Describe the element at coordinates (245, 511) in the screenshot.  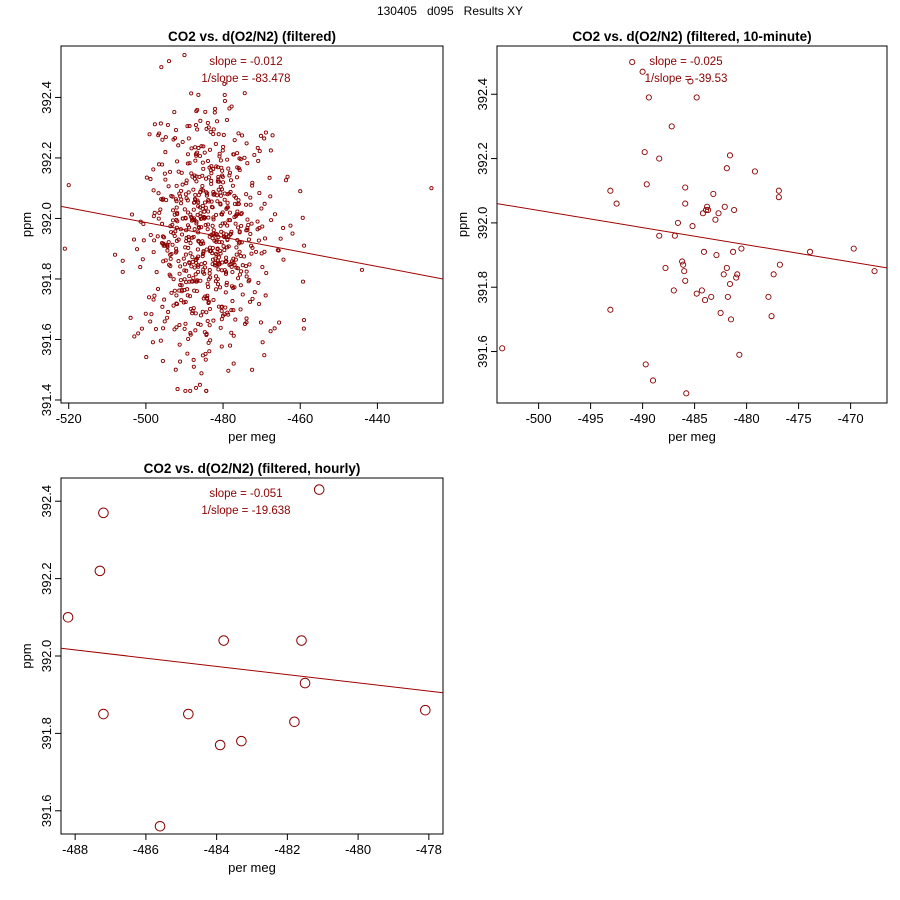
I see `inverse-slope-annotation: 1/slope = -19.638` at that location.